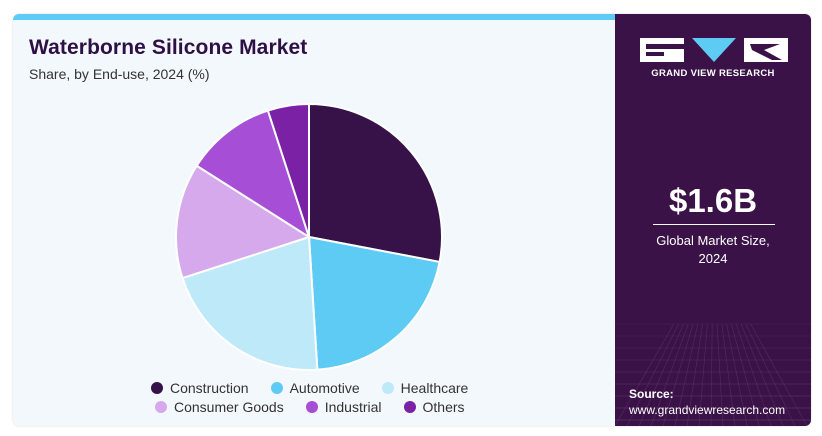  What do you see at coordinates (168, 47) in the screenshot?
I see `chart-title: Waterborne Silicone Market` at bounding box center [168, 47].